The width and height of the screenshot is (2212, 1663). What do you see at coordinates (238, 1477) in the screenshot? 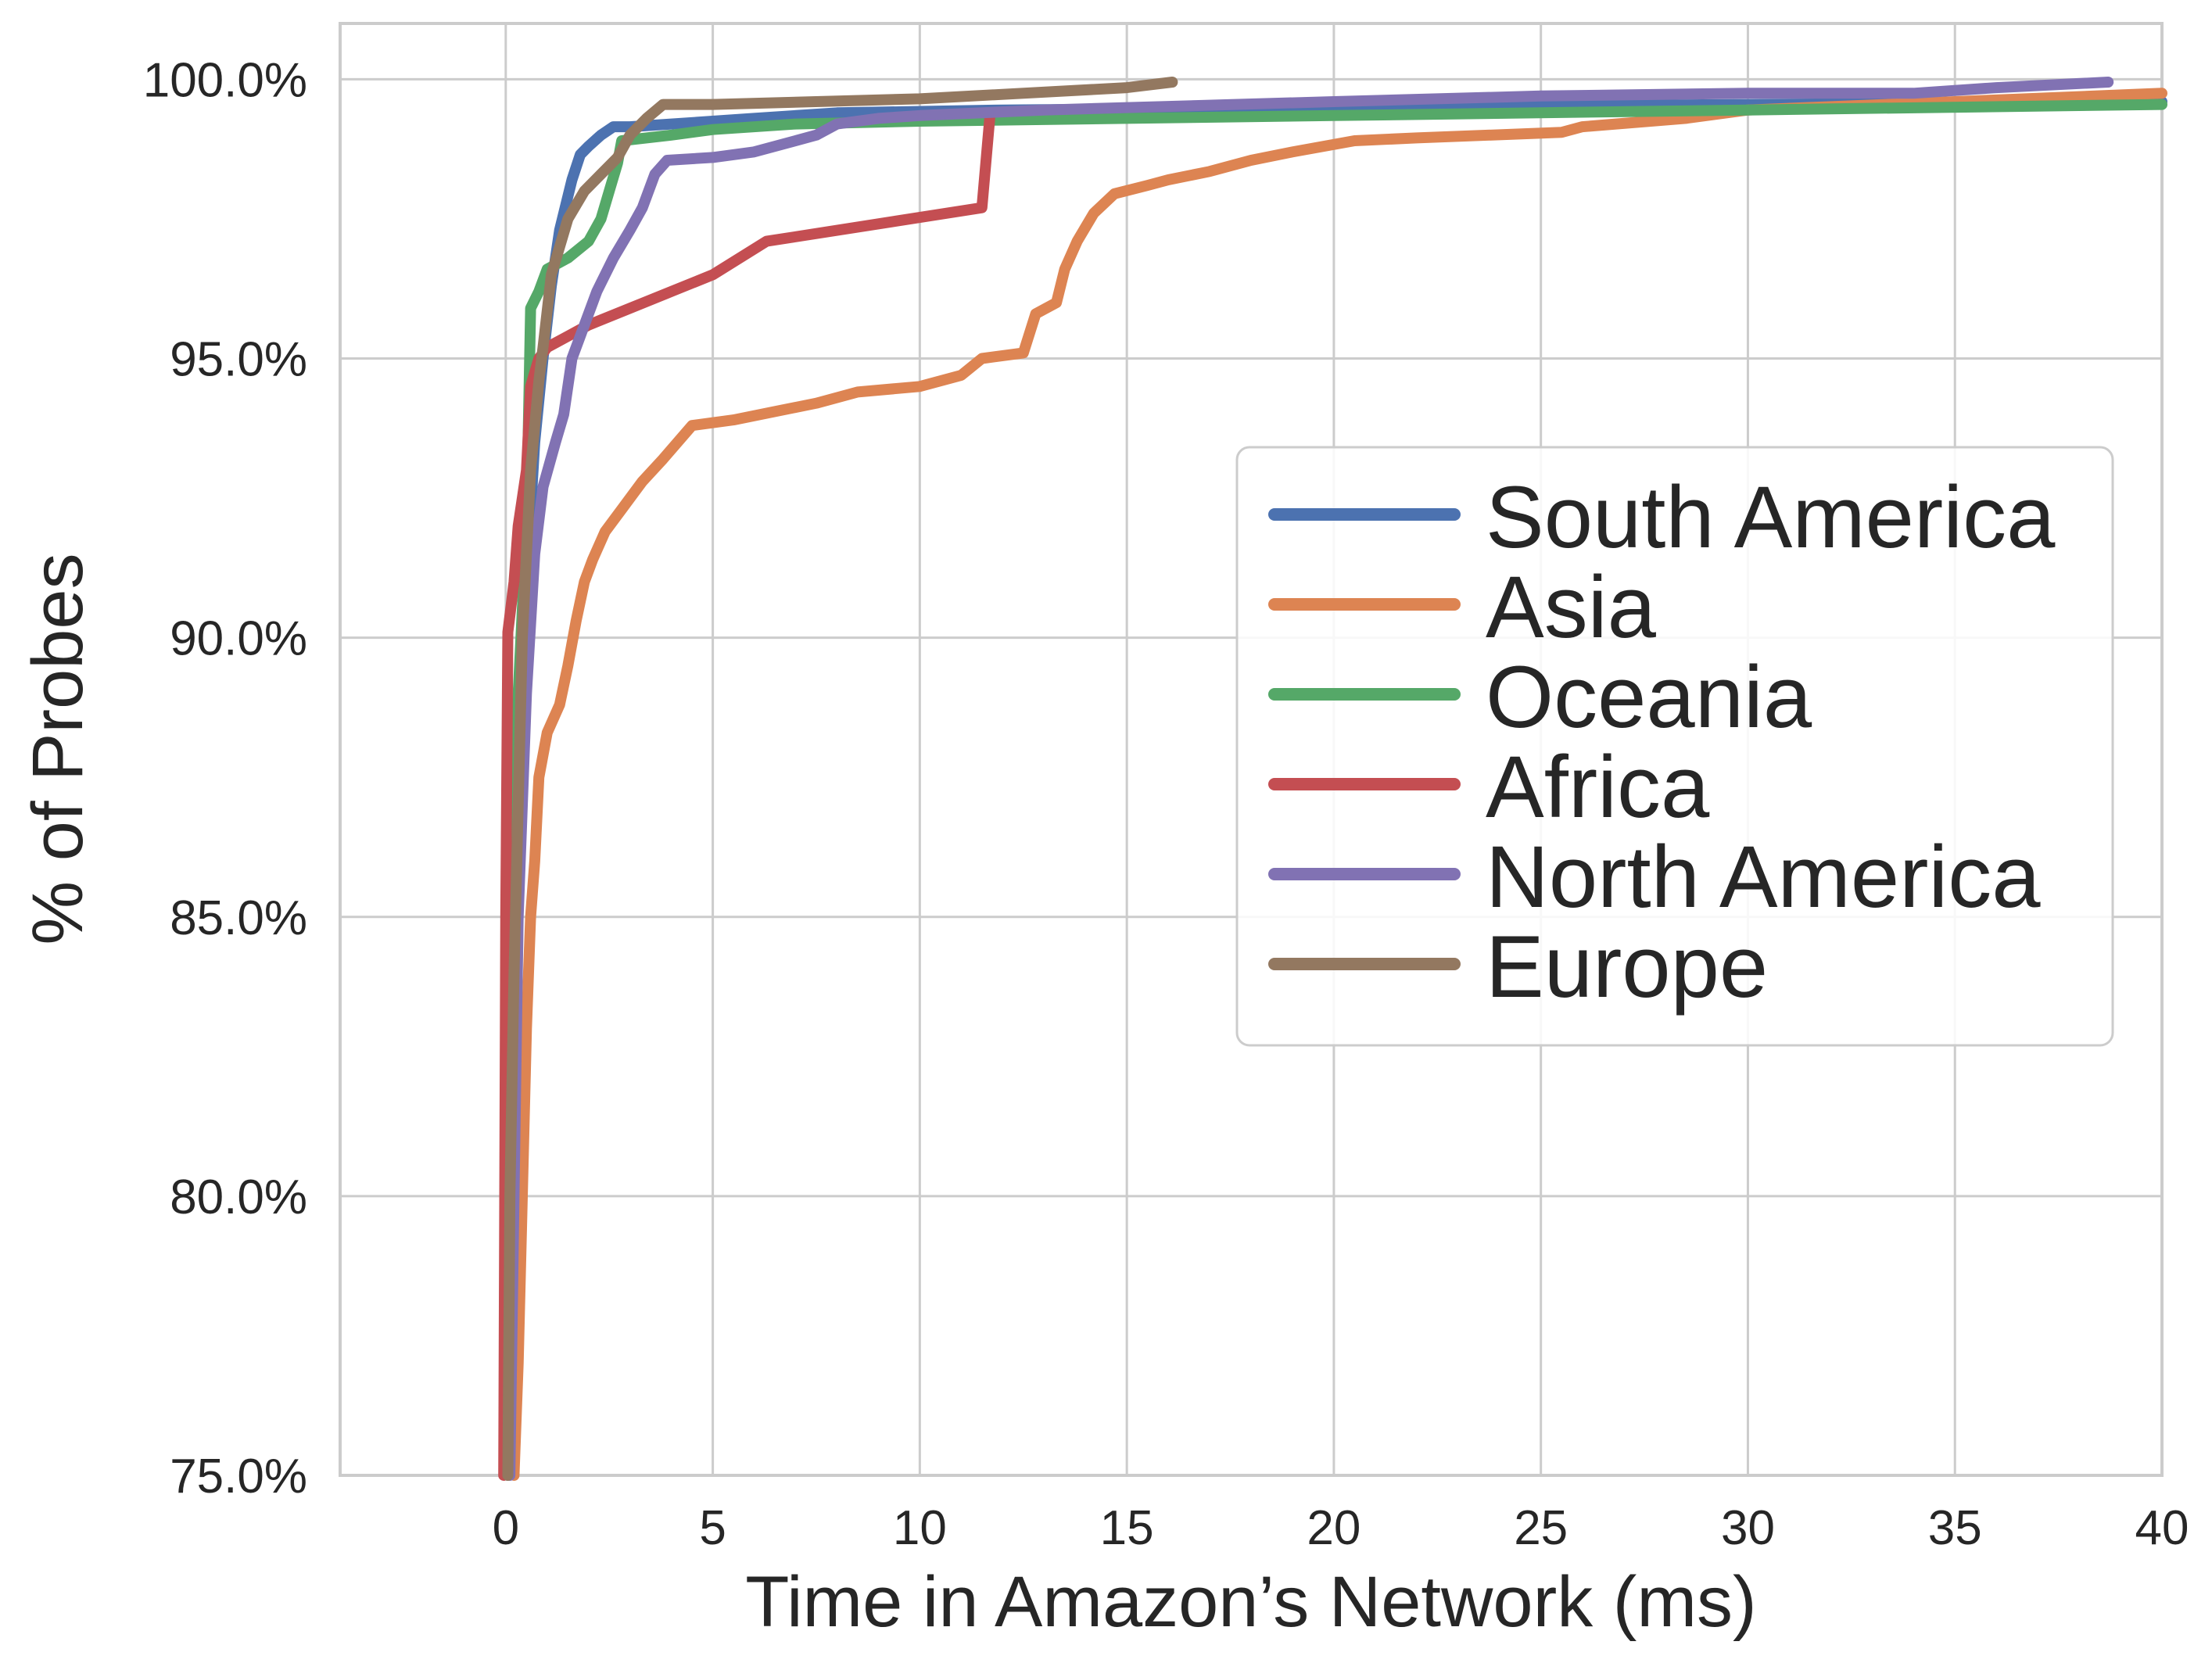
I see `y-tick-label: 75.0%` at bounding box center [238, 1477].